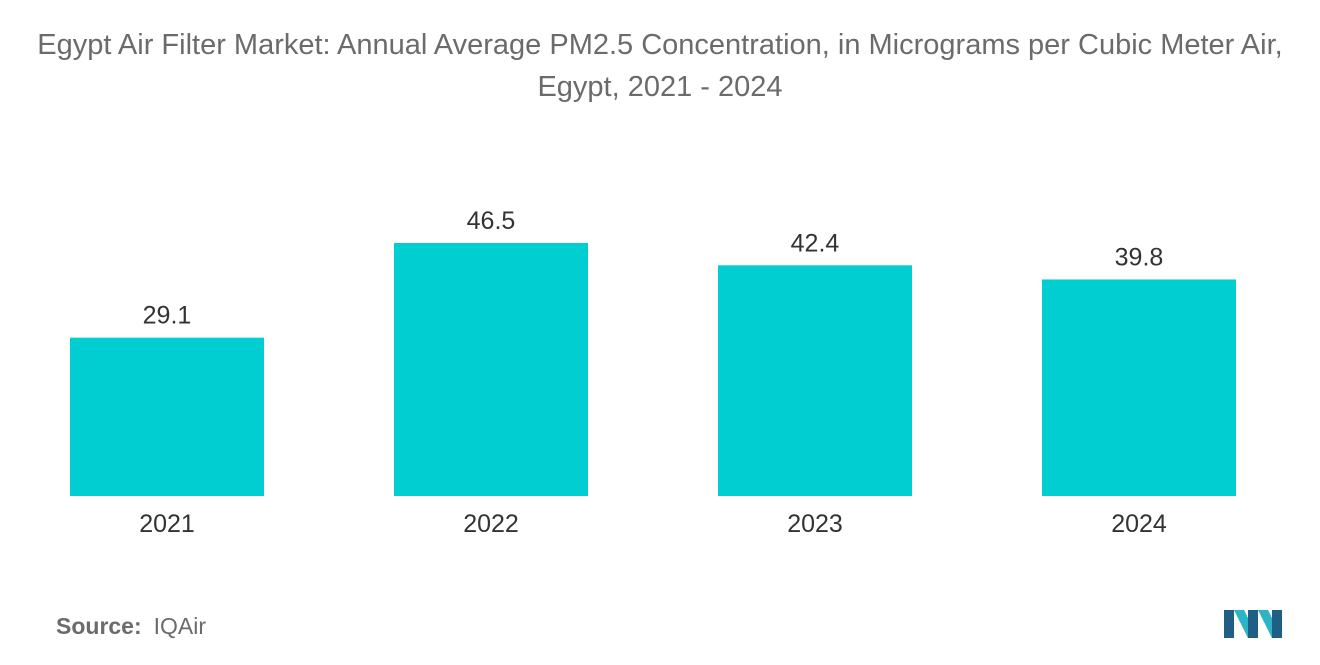  I want to click on category-label-2023: 2023, so click(815, 524).